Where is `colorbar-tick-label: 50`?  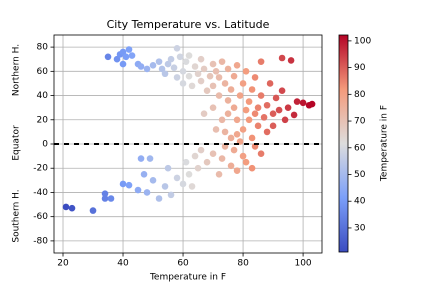 colorbar-tick-label: 50 is located at coordinates (360, 175).